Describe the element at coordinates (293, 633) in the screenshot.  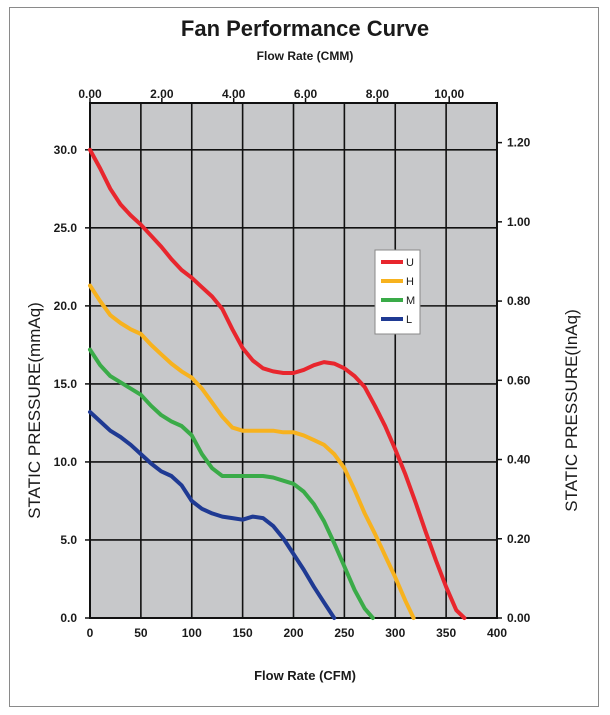
I see `bottom-tick-label: 200` at that location.